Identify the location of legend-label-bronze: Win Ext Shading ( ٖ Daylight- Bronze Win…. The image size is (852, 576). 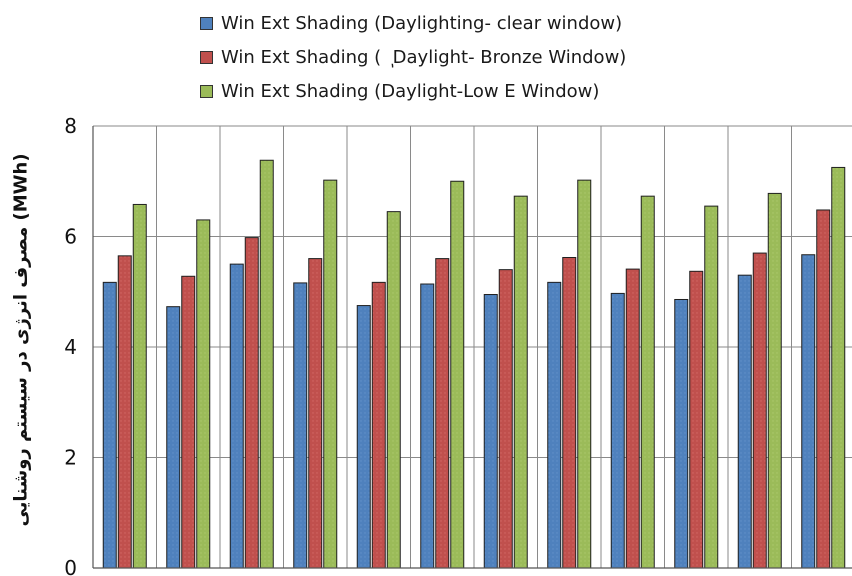
(424, 57).